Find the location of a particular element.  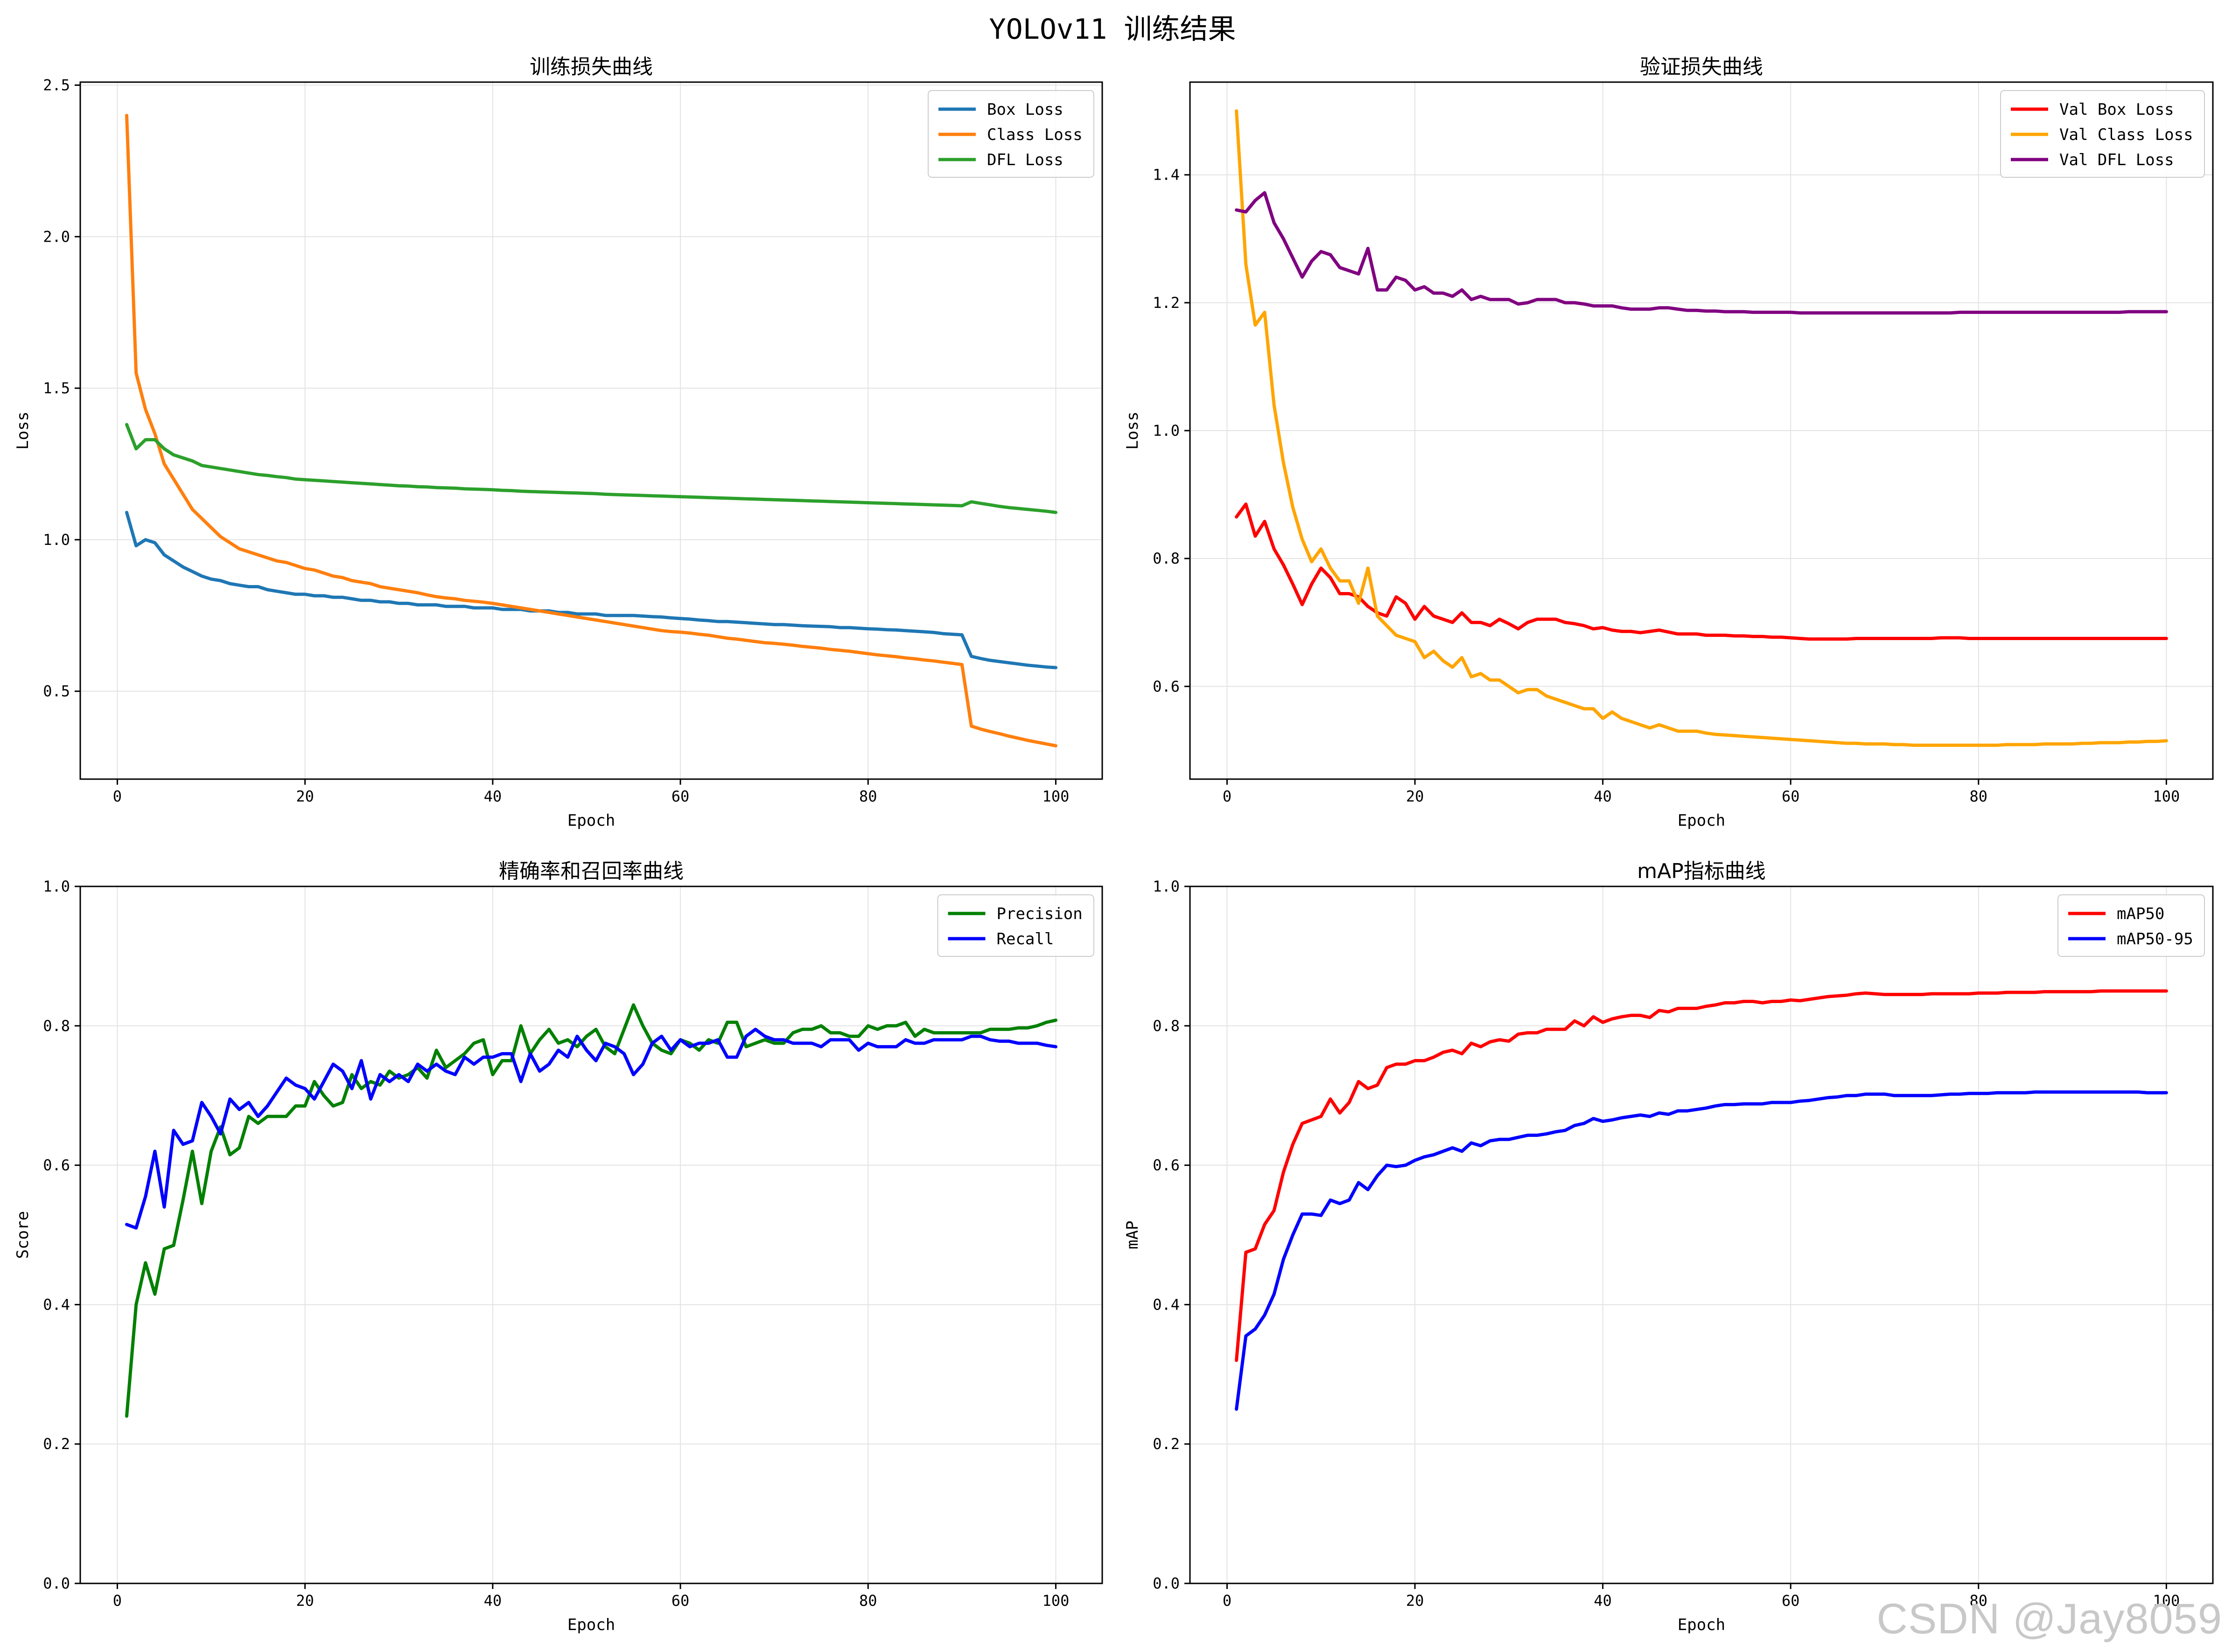

legend: Precision Recall is located at coordinates (1015, 926).